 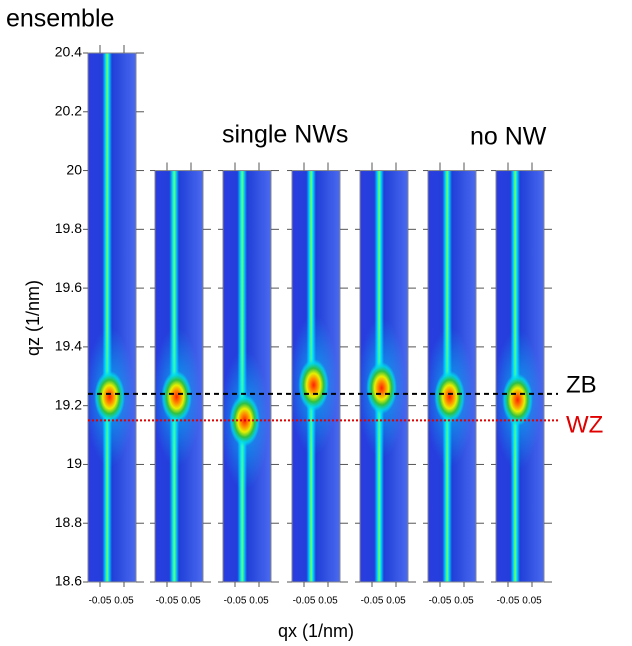 What do you see at coordinates (68, 228) in the screenshot?
I see `y-tick-label: 19.8` at bounding box center [68, 228].